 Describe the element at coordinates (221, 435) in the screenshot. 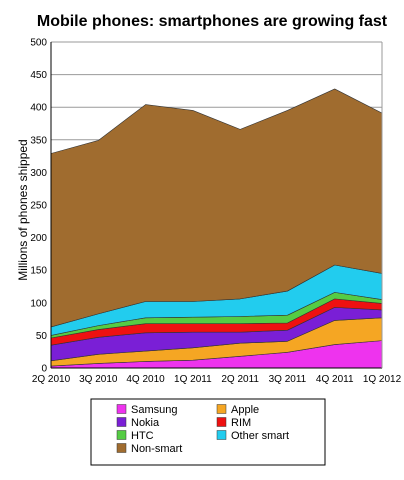

I see `legend-swatch-other-smart` at that location.